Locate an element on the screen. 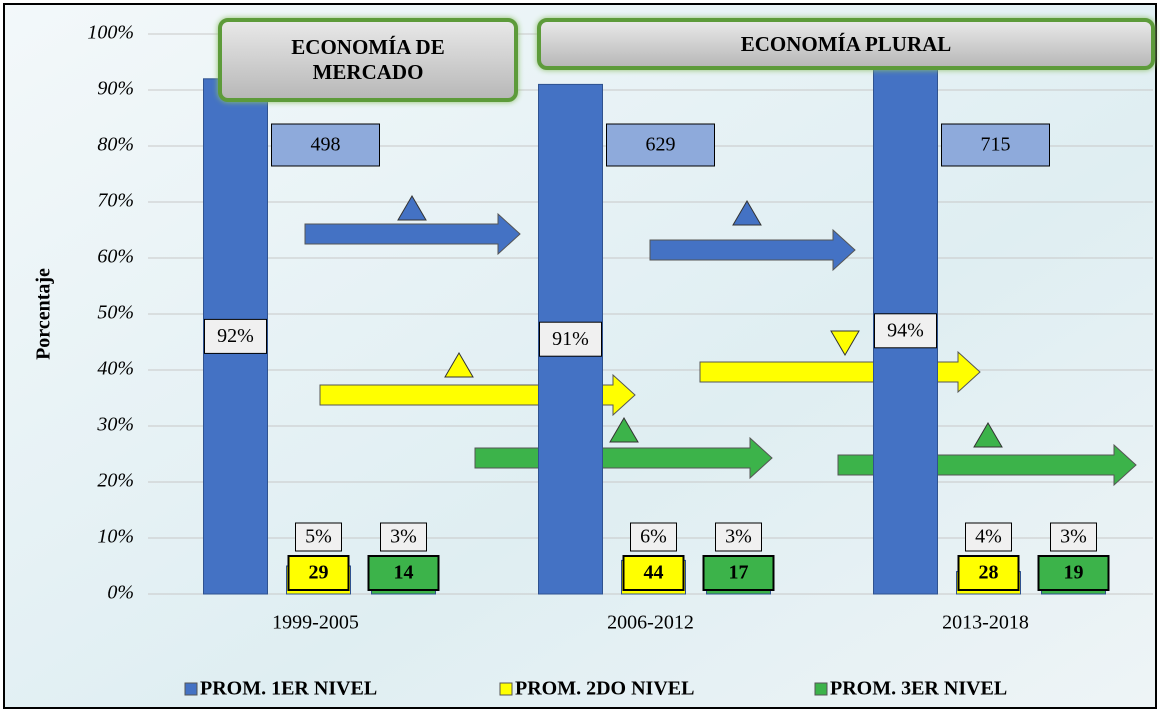 The width and height of the screenshot is (1160, 712). count-label: 629 is located at coordinates (661, 145).